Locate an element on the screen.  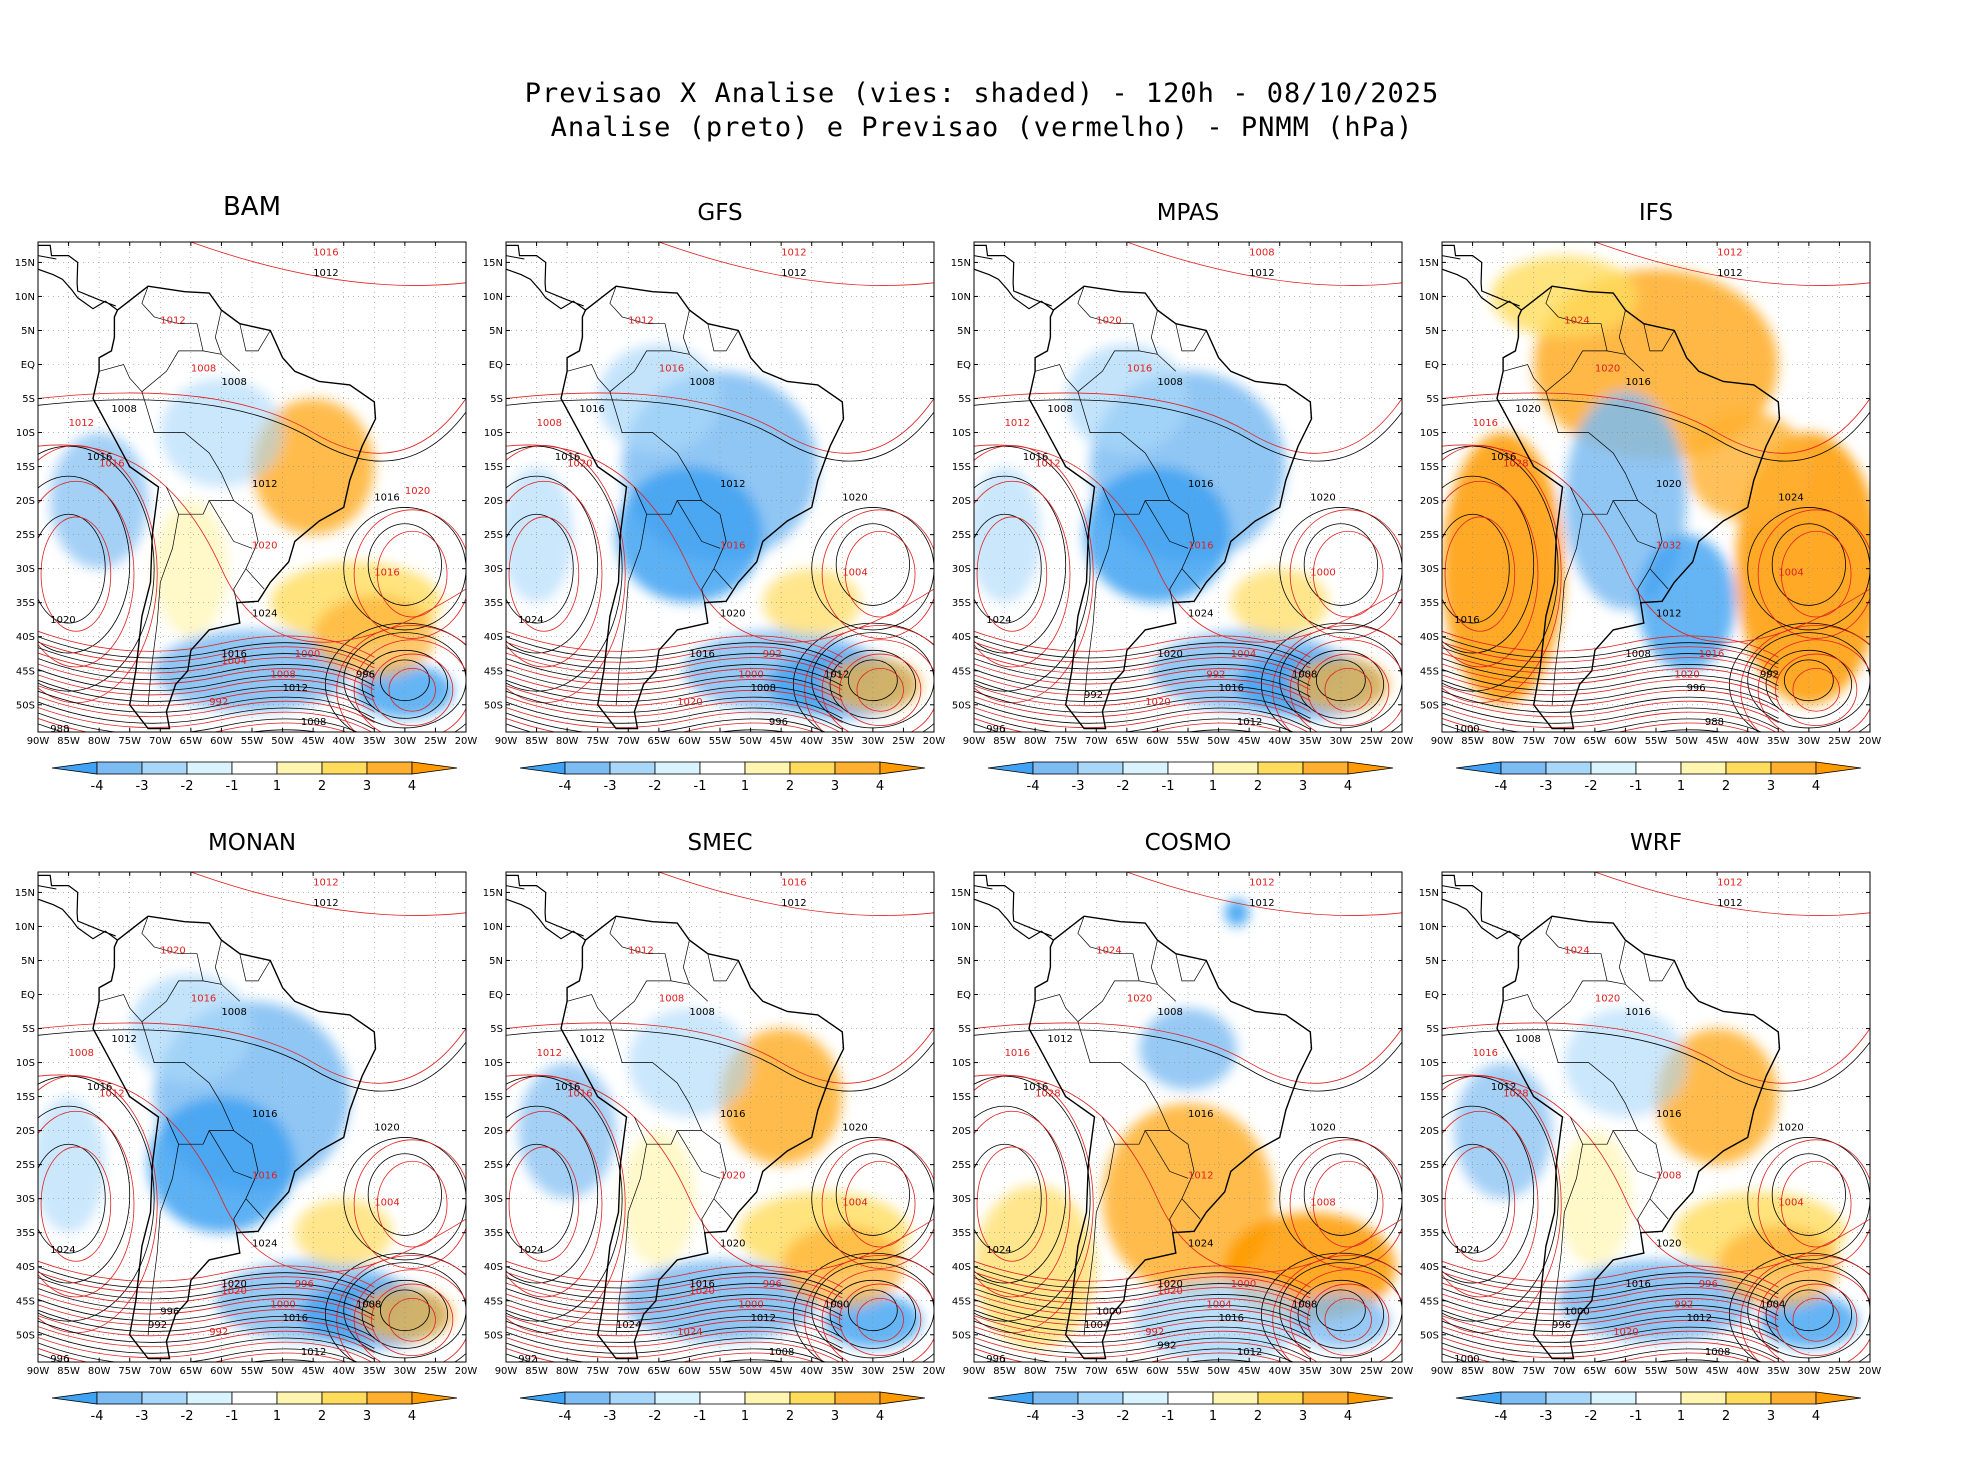
lat-tick-label: 5N is located at coordinates (964, 331).